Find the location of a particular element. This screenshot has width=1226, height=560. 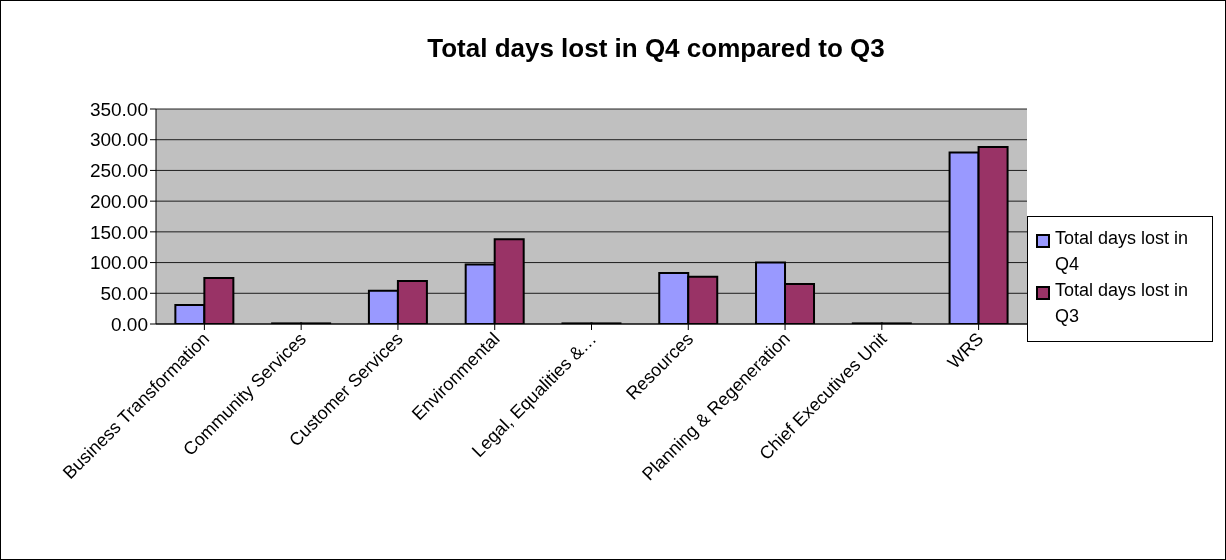

y-tick-label: 100.00 is located at coordinates (118, 263).